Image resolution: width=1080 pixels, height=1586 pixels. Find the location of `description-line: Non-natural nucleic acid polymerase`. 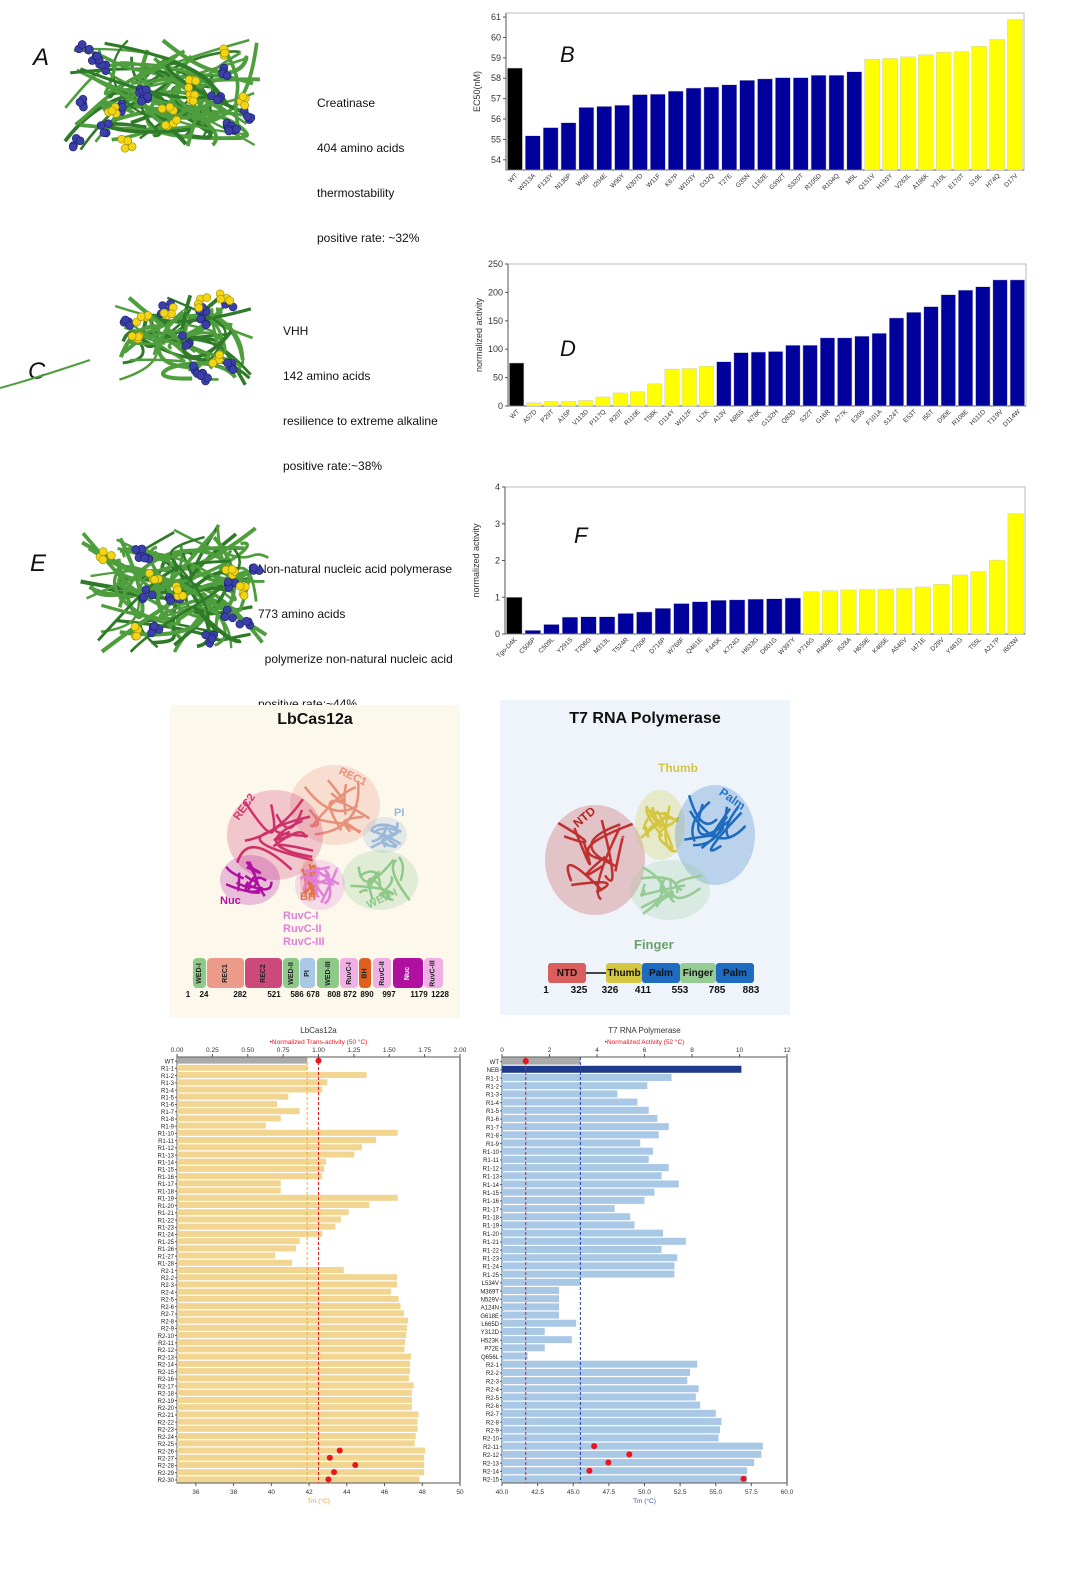

description-line: Non-natural nucleic acid polymerase is located at coordinates (355, 569).